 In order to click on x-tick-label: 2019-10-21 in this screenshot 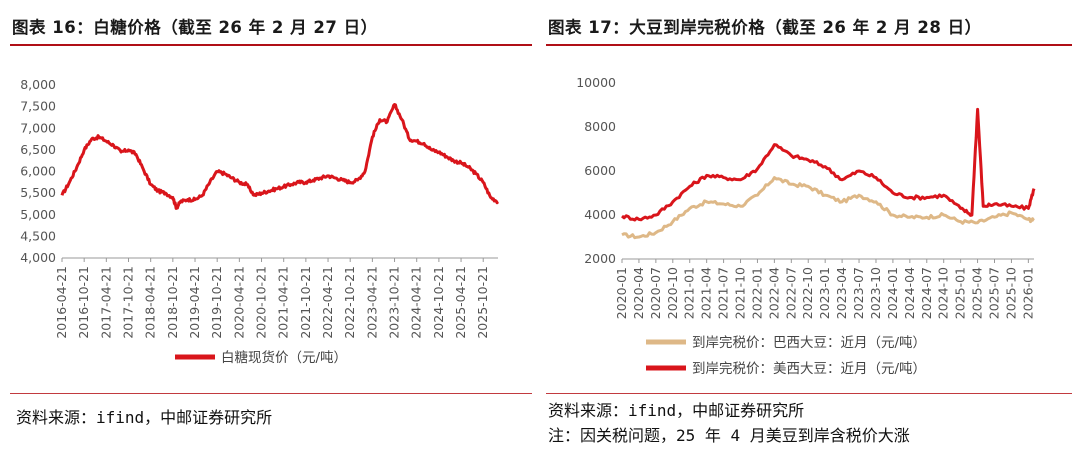, I will do `click(216, 302)`.